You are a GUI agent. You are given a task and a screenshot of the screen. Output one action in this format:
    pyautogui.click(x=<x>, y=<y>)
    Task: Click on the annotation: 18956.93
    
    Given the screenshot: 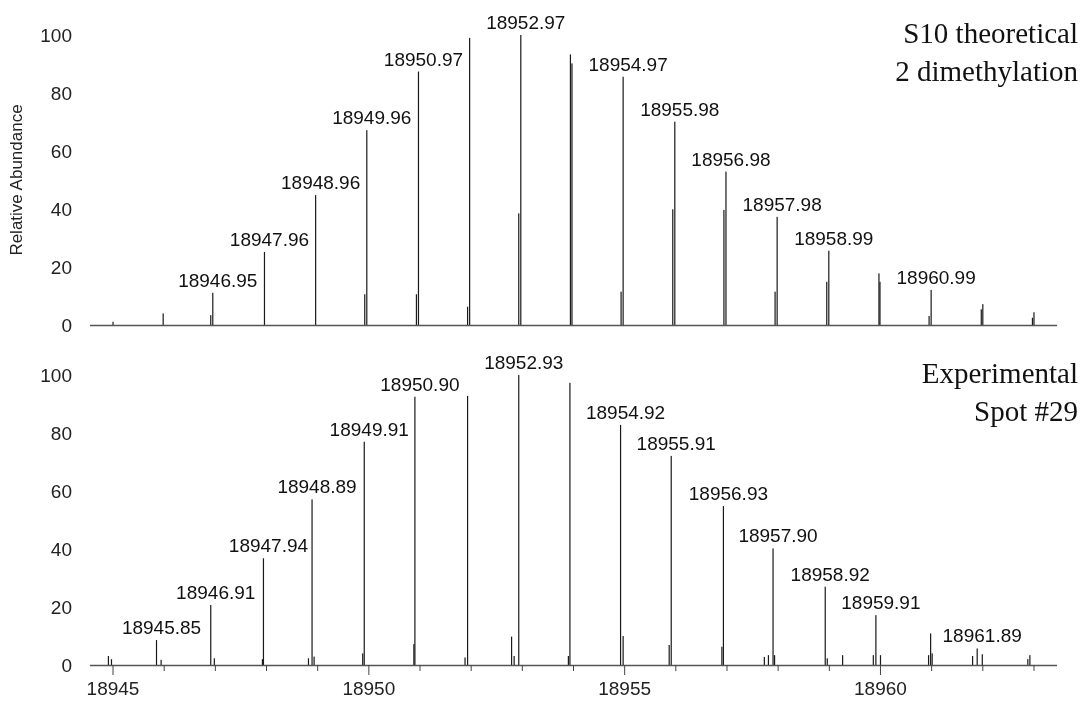 What is the action you would take?
    pyautogui.click(x=728, y=494)
    